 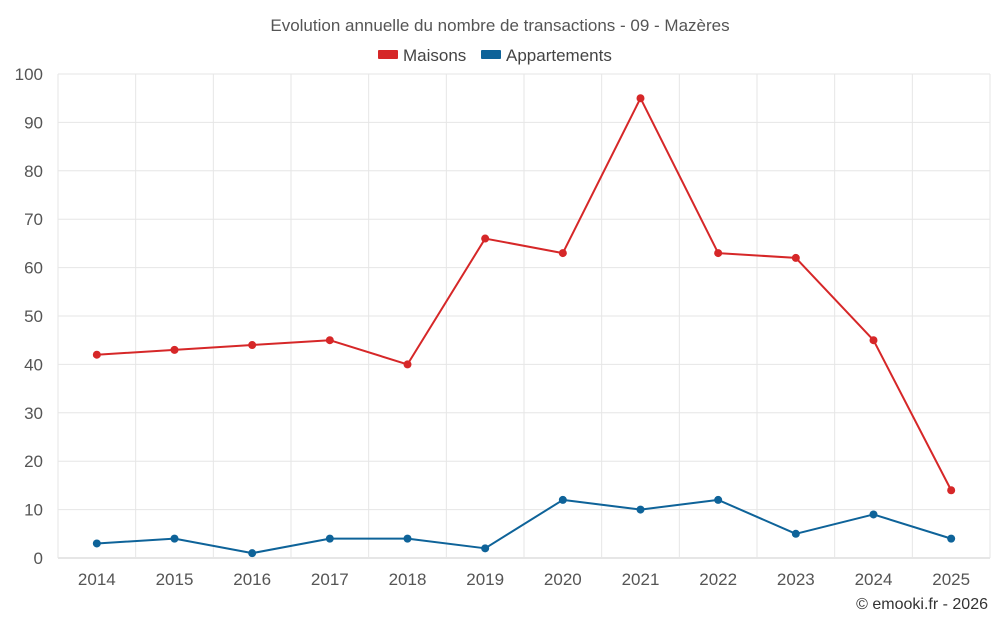 I want to click on x-tick-label: 2025, so click(x=951, y=579).